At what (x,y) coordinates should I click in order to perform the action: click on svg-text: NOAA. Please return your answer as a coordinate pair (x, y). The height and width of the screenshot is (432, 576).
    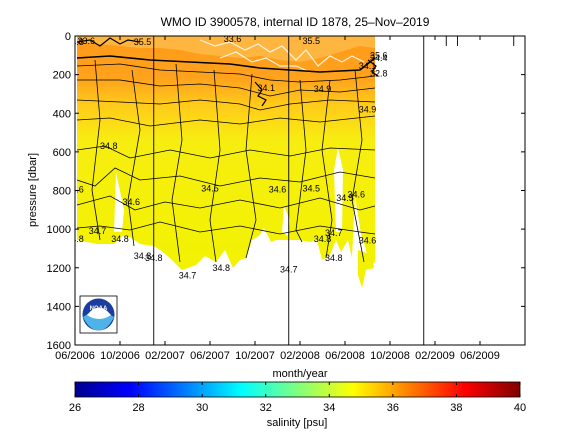
    Looking at the image, I should click on (99, 309).